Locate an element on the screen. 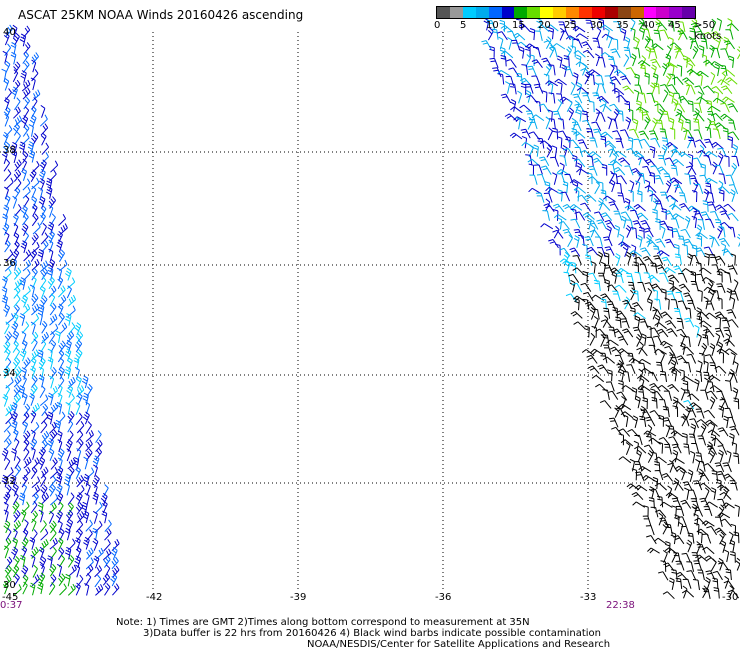 The image size is (740, 650). lon-label-42: -42 is located at coordinates (154, 597).